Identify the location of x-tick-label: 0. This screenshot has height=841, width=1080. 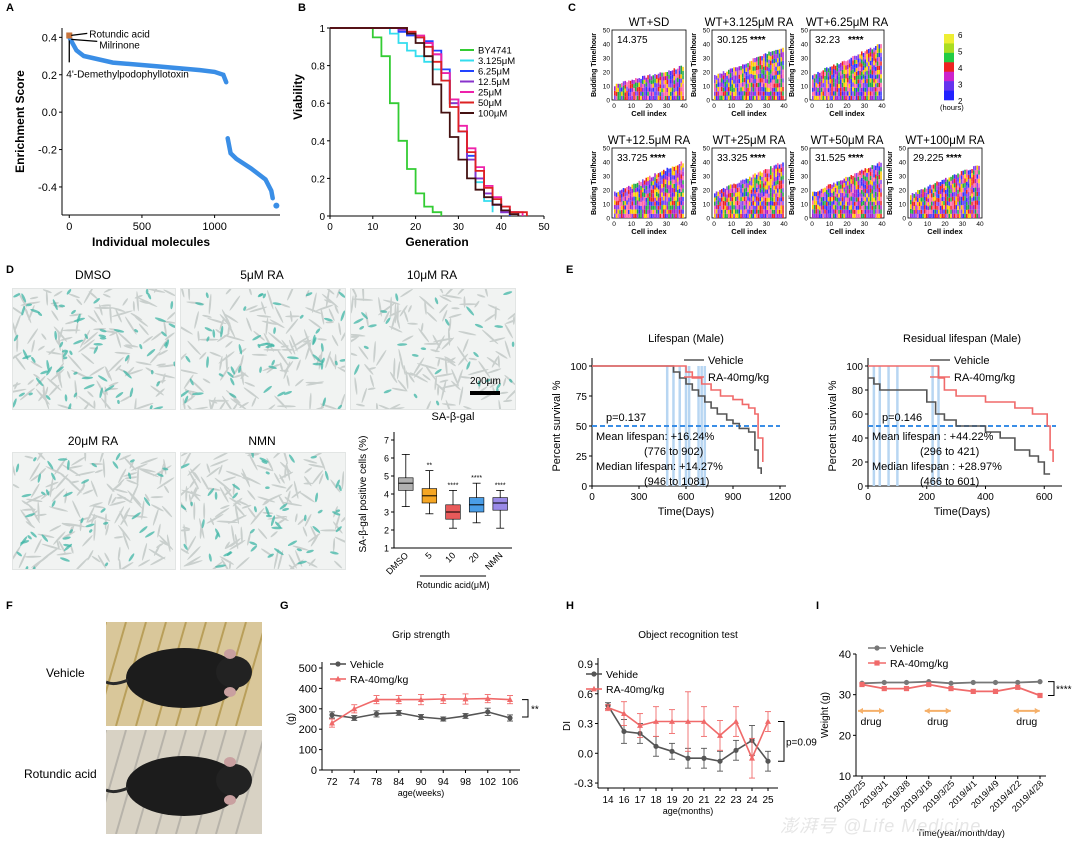
(714, 224).